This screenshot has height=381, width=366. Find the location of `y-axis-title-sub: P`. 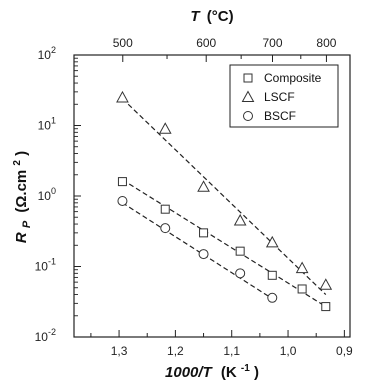

y-axis-title-sub: P is located at coordinates (27, 224).